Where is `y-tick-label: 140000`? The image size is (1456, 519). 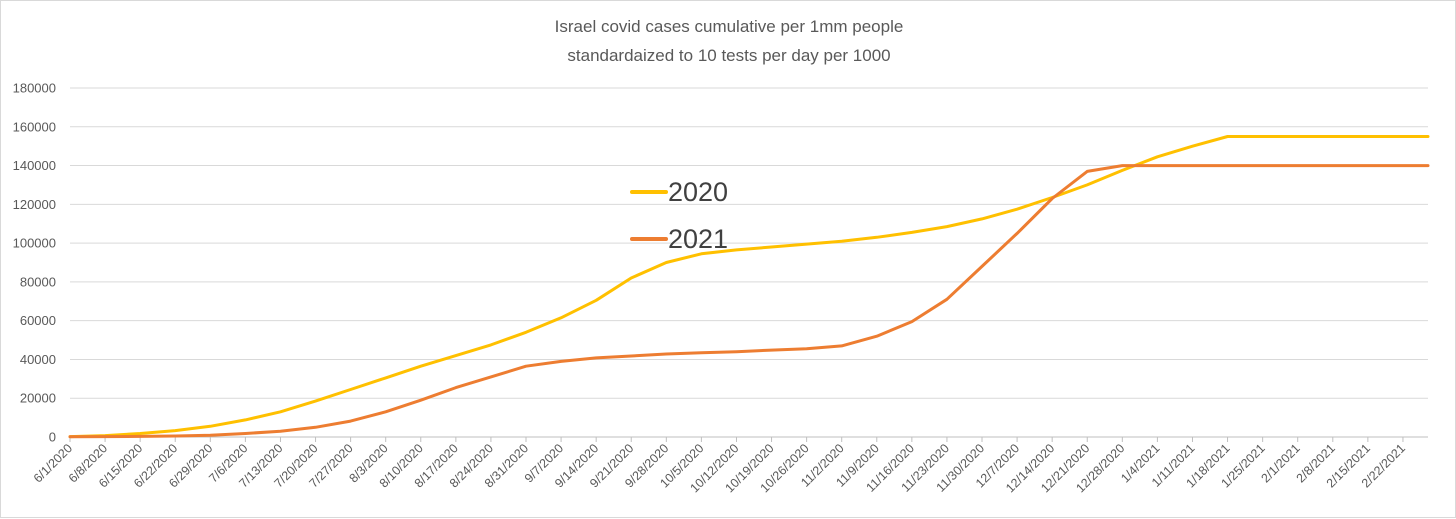
y-tick-label: 140000 is located at coordinates (34, 165).